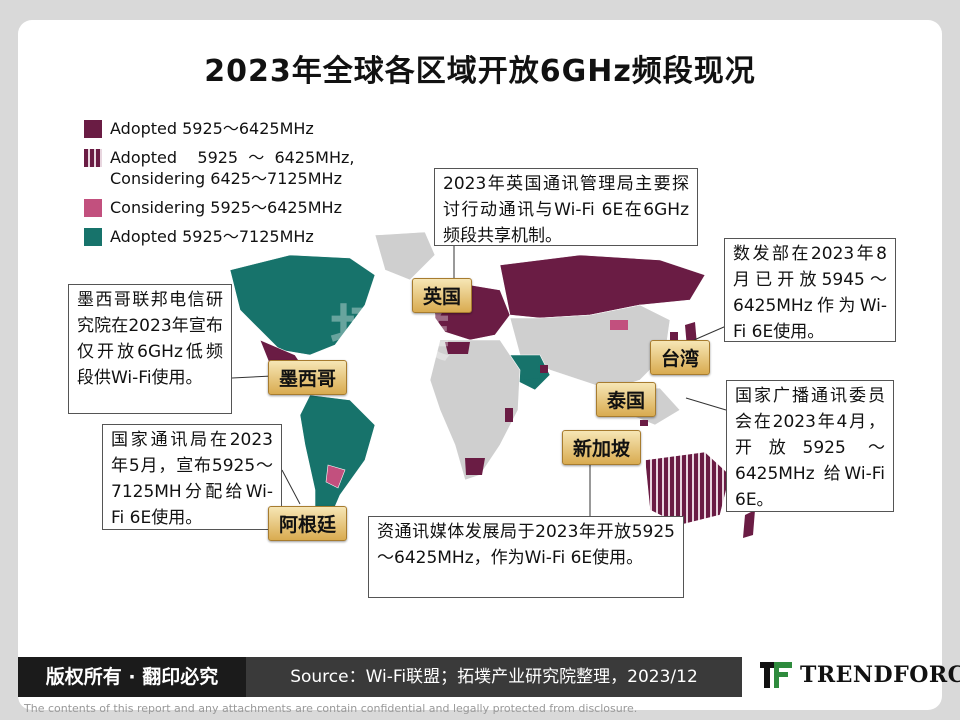 This screenshot has height=720, width=960. What do you see at coordinates (475, 466) in the screenshot?
I see `region-south-africa` at bounding box center [475, 466].